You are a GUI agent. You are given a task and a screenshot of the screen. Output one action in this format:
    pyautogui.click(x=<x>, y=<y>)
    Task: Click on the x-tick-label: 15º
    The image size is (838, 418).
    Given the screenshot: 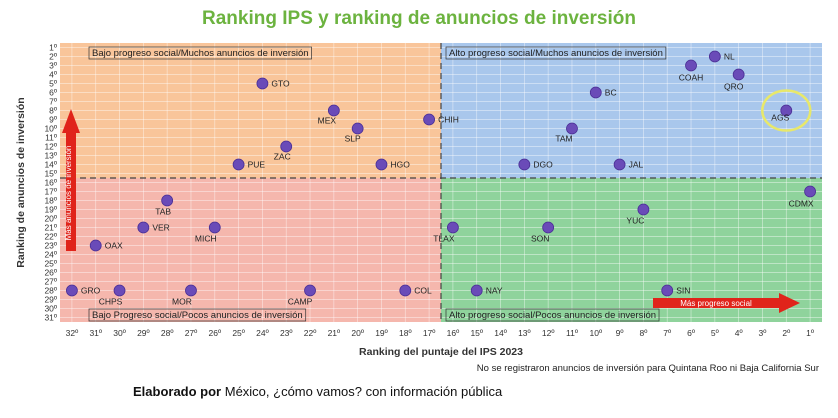 What is the action you would take?
    pyautogui.click(x=476, y=333)
    